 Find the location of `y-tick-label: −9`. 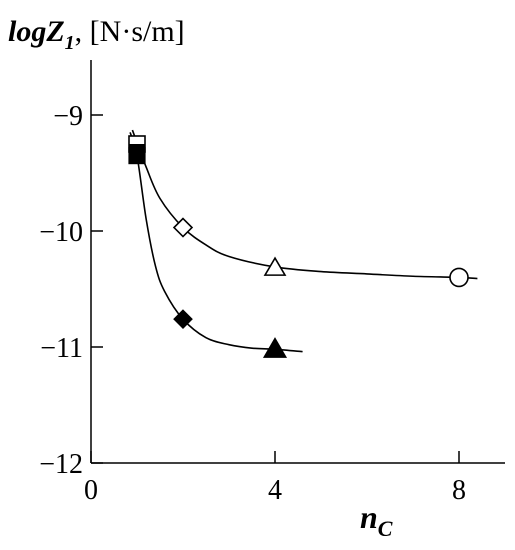

y-tick-label: −9 is located at coordinates (68, 116).